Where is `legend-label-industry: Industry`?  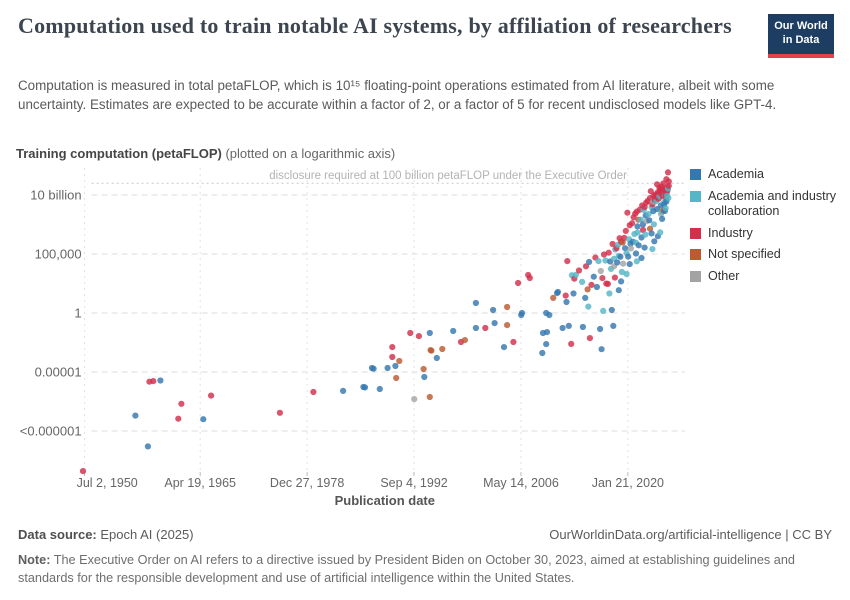 legend-label-industry: Industry is located at coordinates (730, 232).